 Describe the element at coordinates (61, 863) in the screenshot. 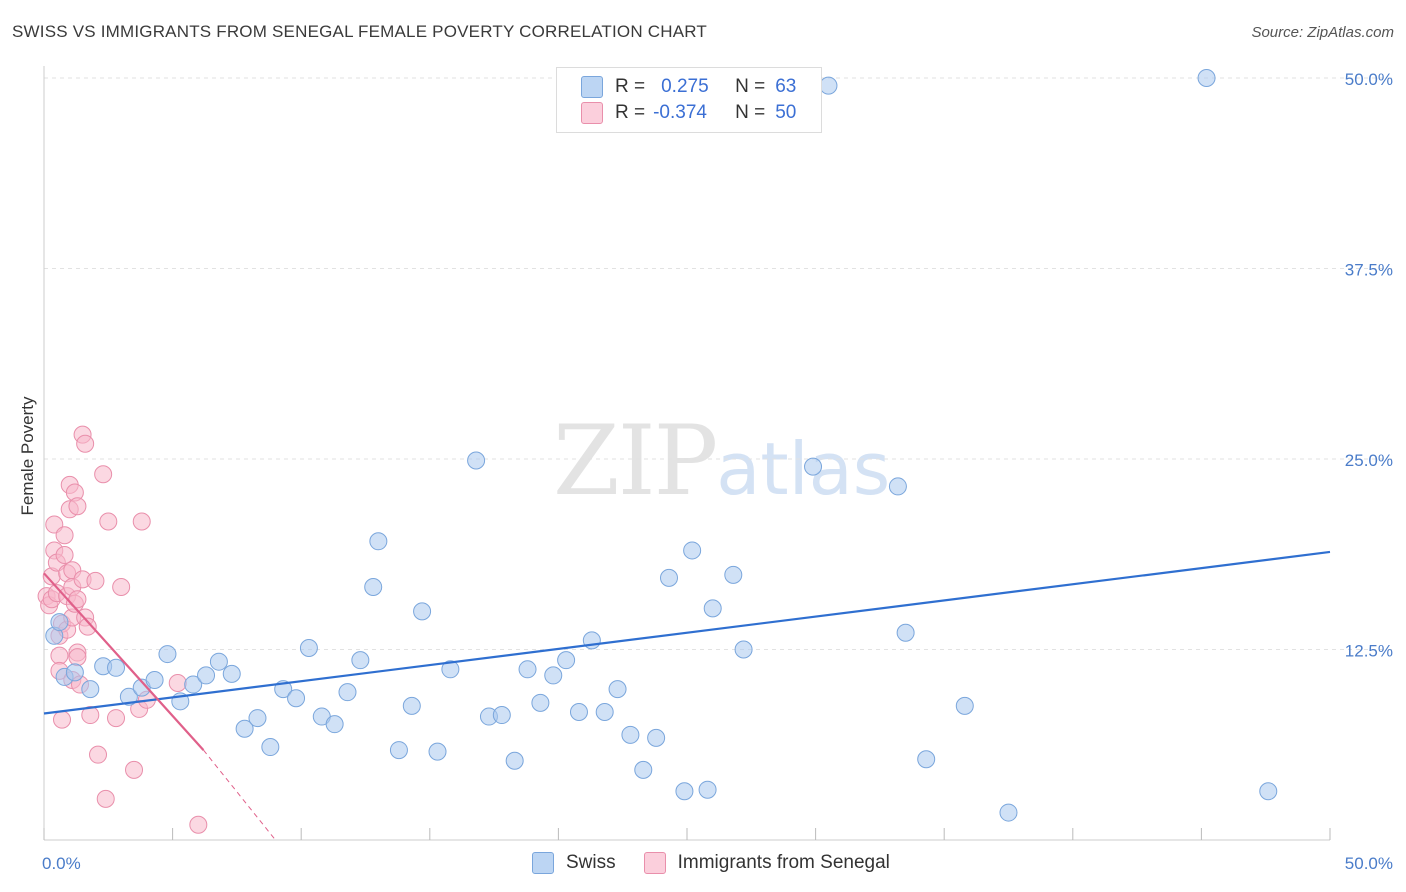

I see `x-tick-label: 0.0%` at that location.